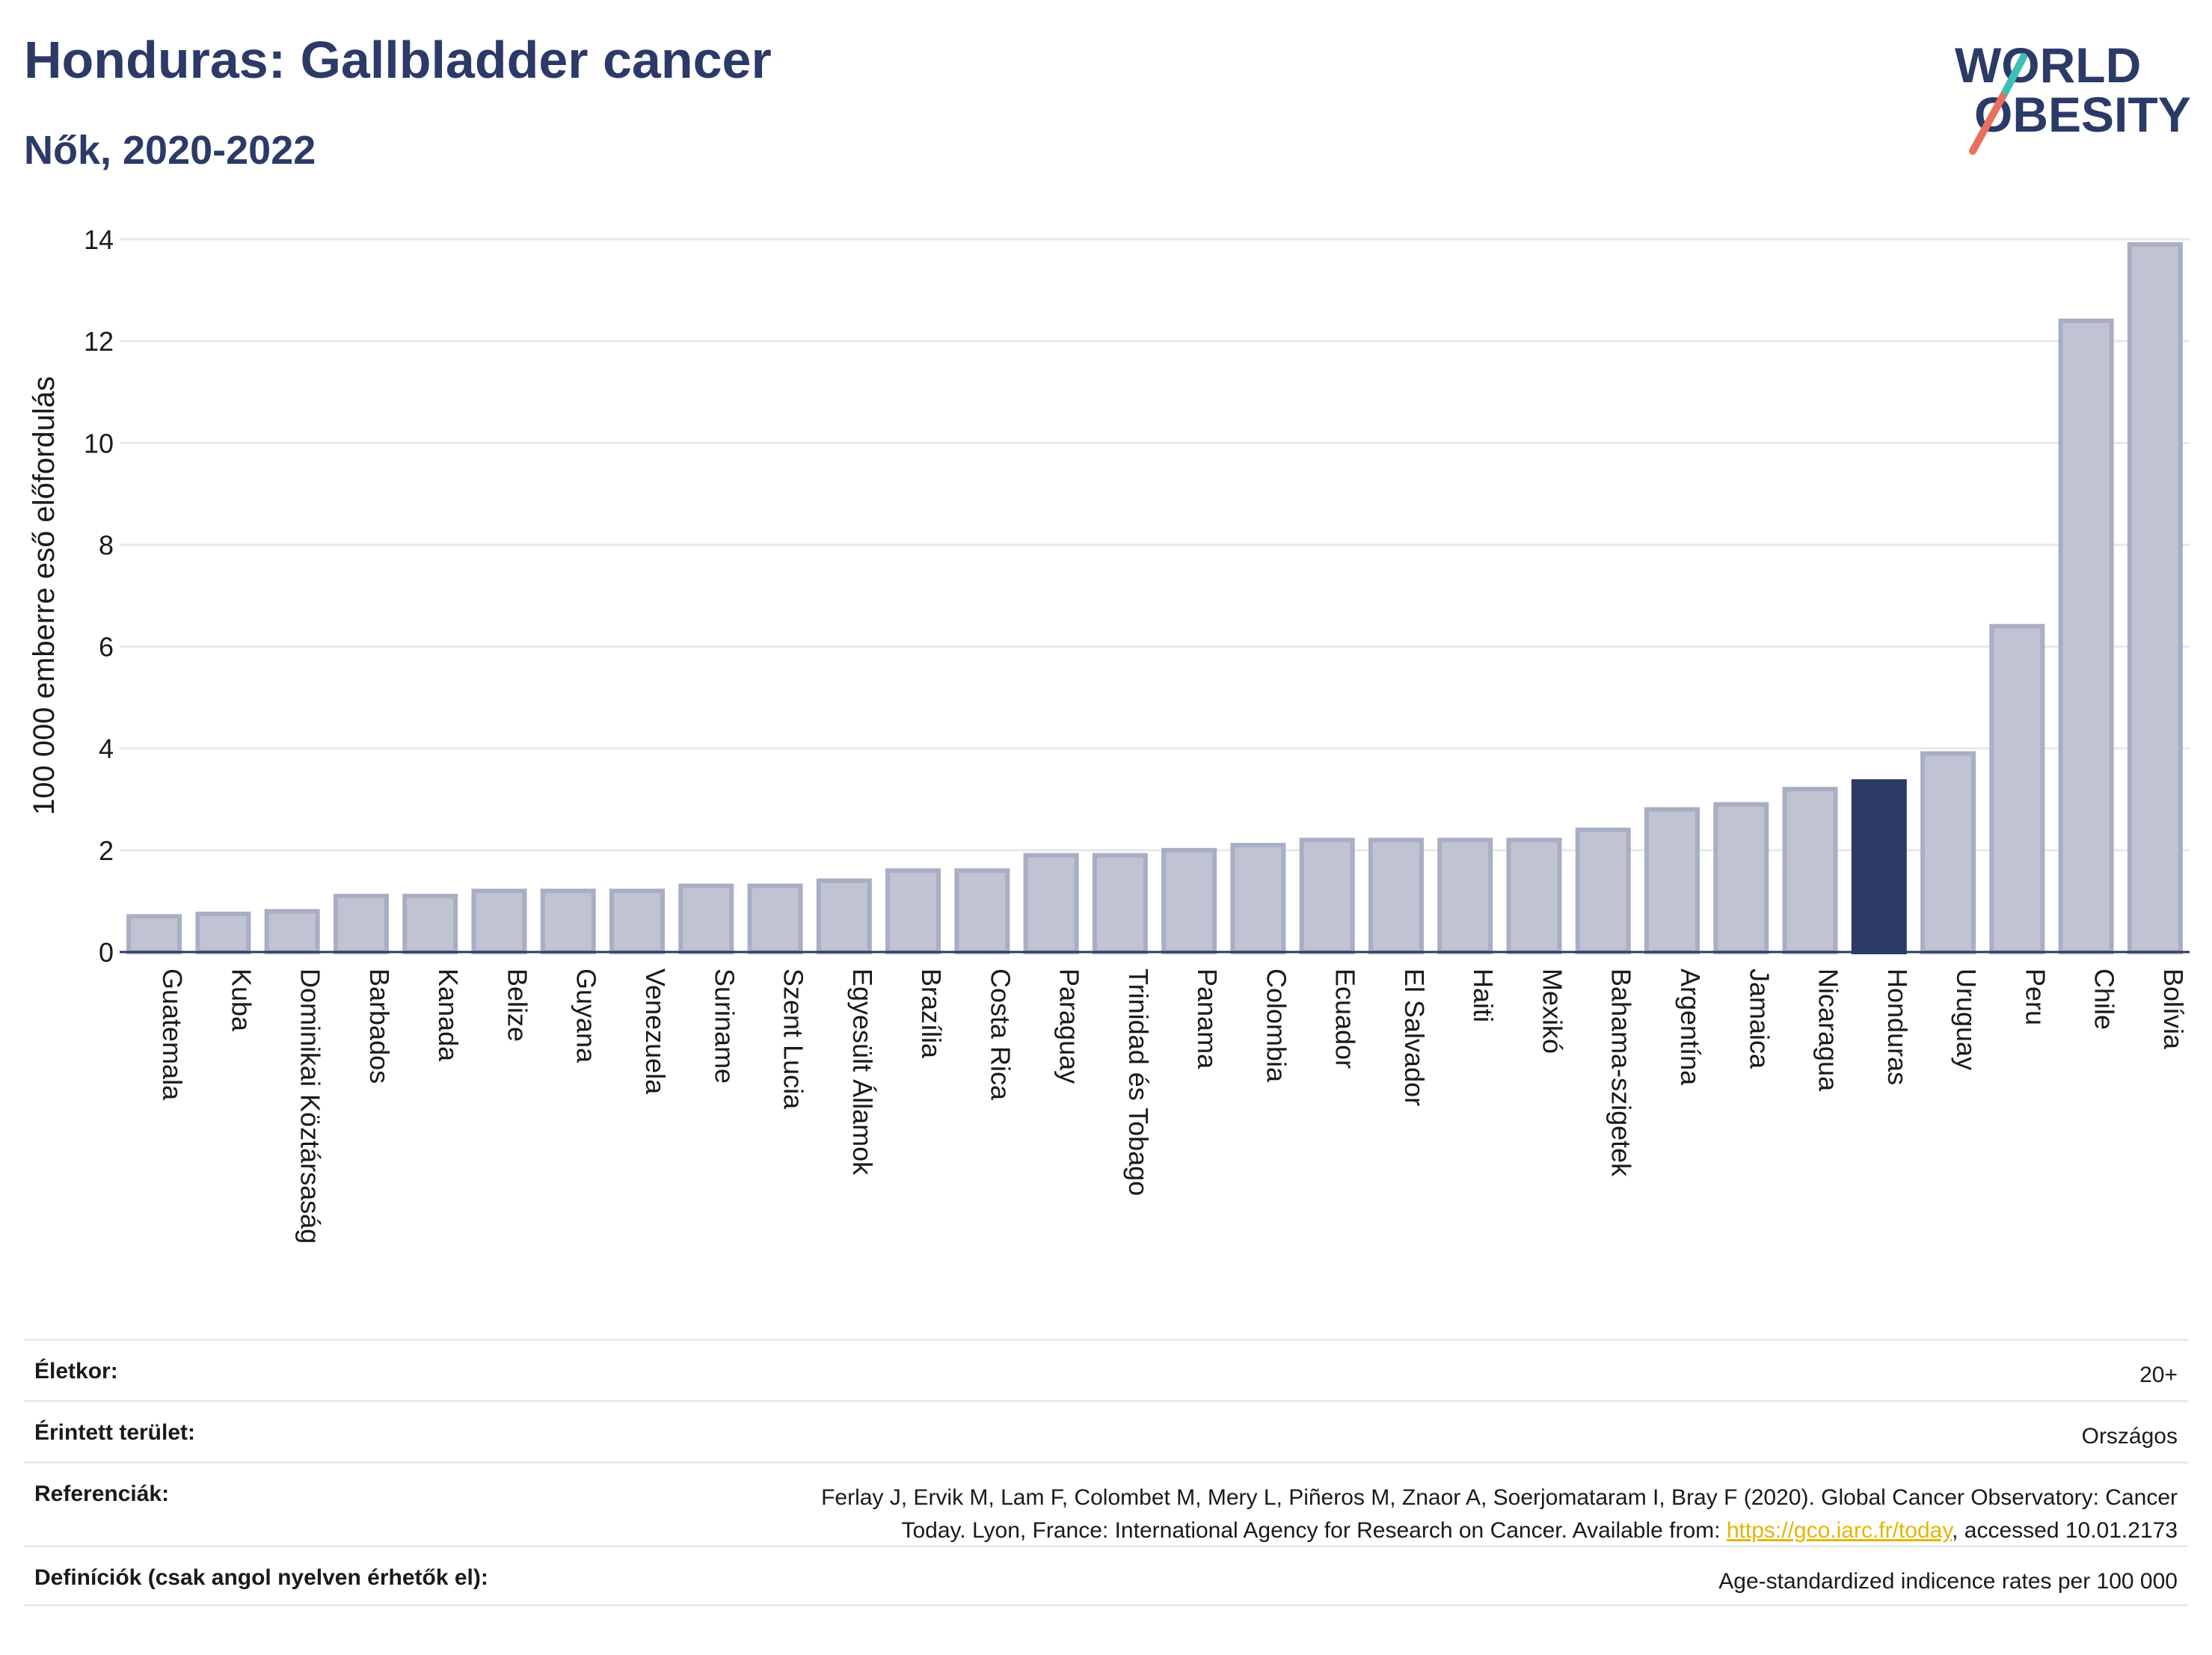 The height and width of the screenshot is (1655, 2212). Describe the element at coordinates (1897, 1026) in the screenshot. I see `x-tick-label: Honduras` at that location.